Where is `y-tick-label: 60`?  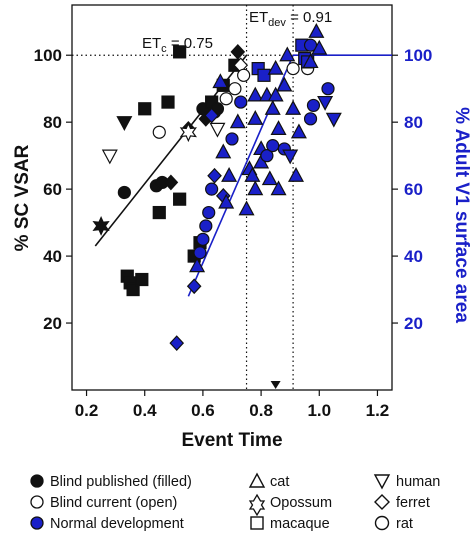
y-tick-label: 60 is located at coordinates (52, 189).